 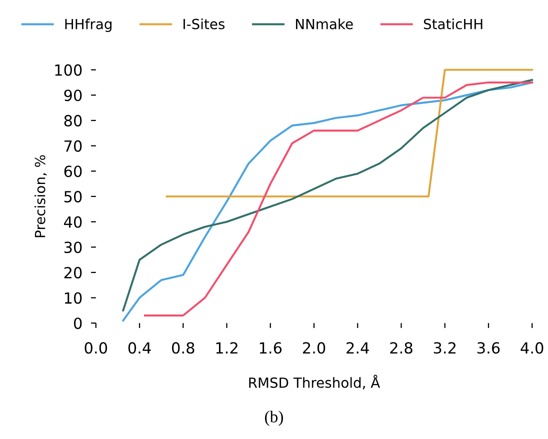 What do you see at coordinates (88, 25) in the screenshot?
I see `legend-label: HHfrag` at bounding box center [88, 25].